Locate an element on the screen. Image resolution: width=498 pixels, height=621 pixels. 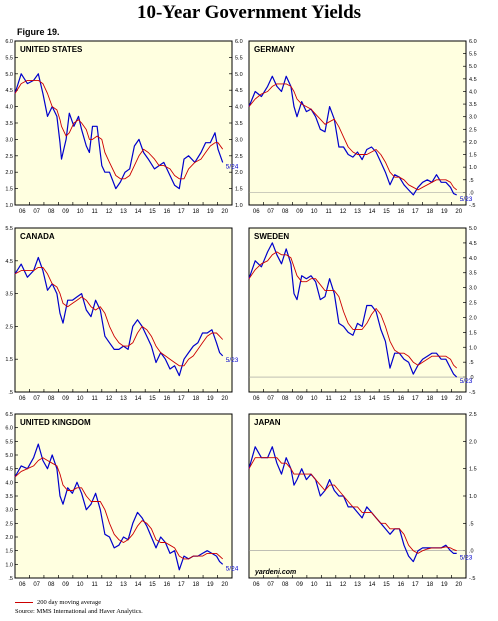
y-tick-label-right: 6.0 is located at coordinates (239, 42).